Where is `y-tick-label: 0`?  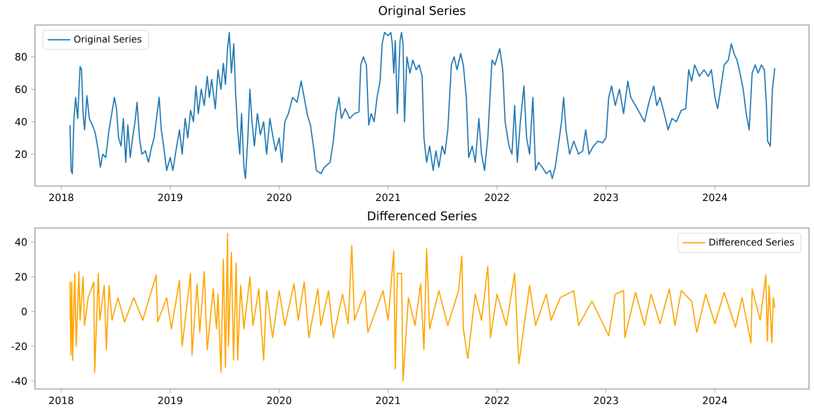
y-tick-label: 0 is located at coordinates (24, 312).